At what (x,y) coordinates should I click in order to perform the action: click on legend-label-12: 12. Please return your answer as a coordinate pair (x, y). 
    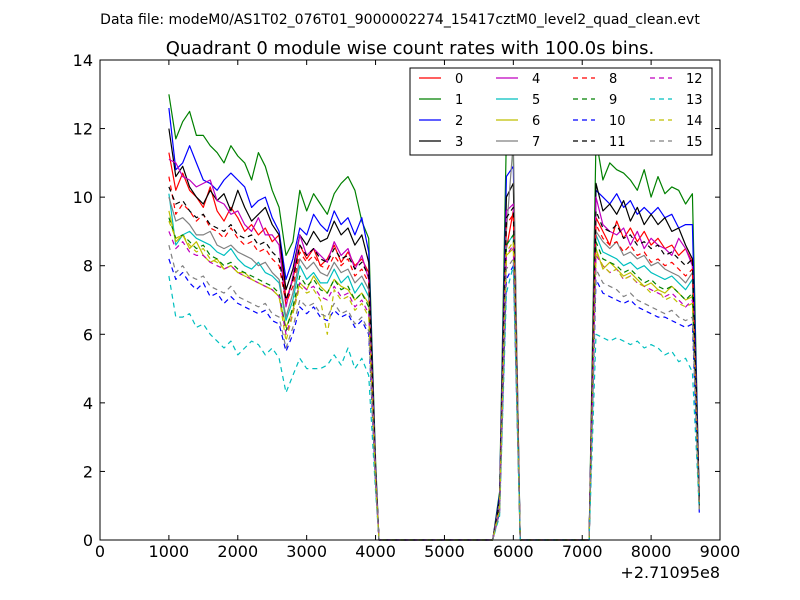
    Looking at the image, I should click on (694, 79).